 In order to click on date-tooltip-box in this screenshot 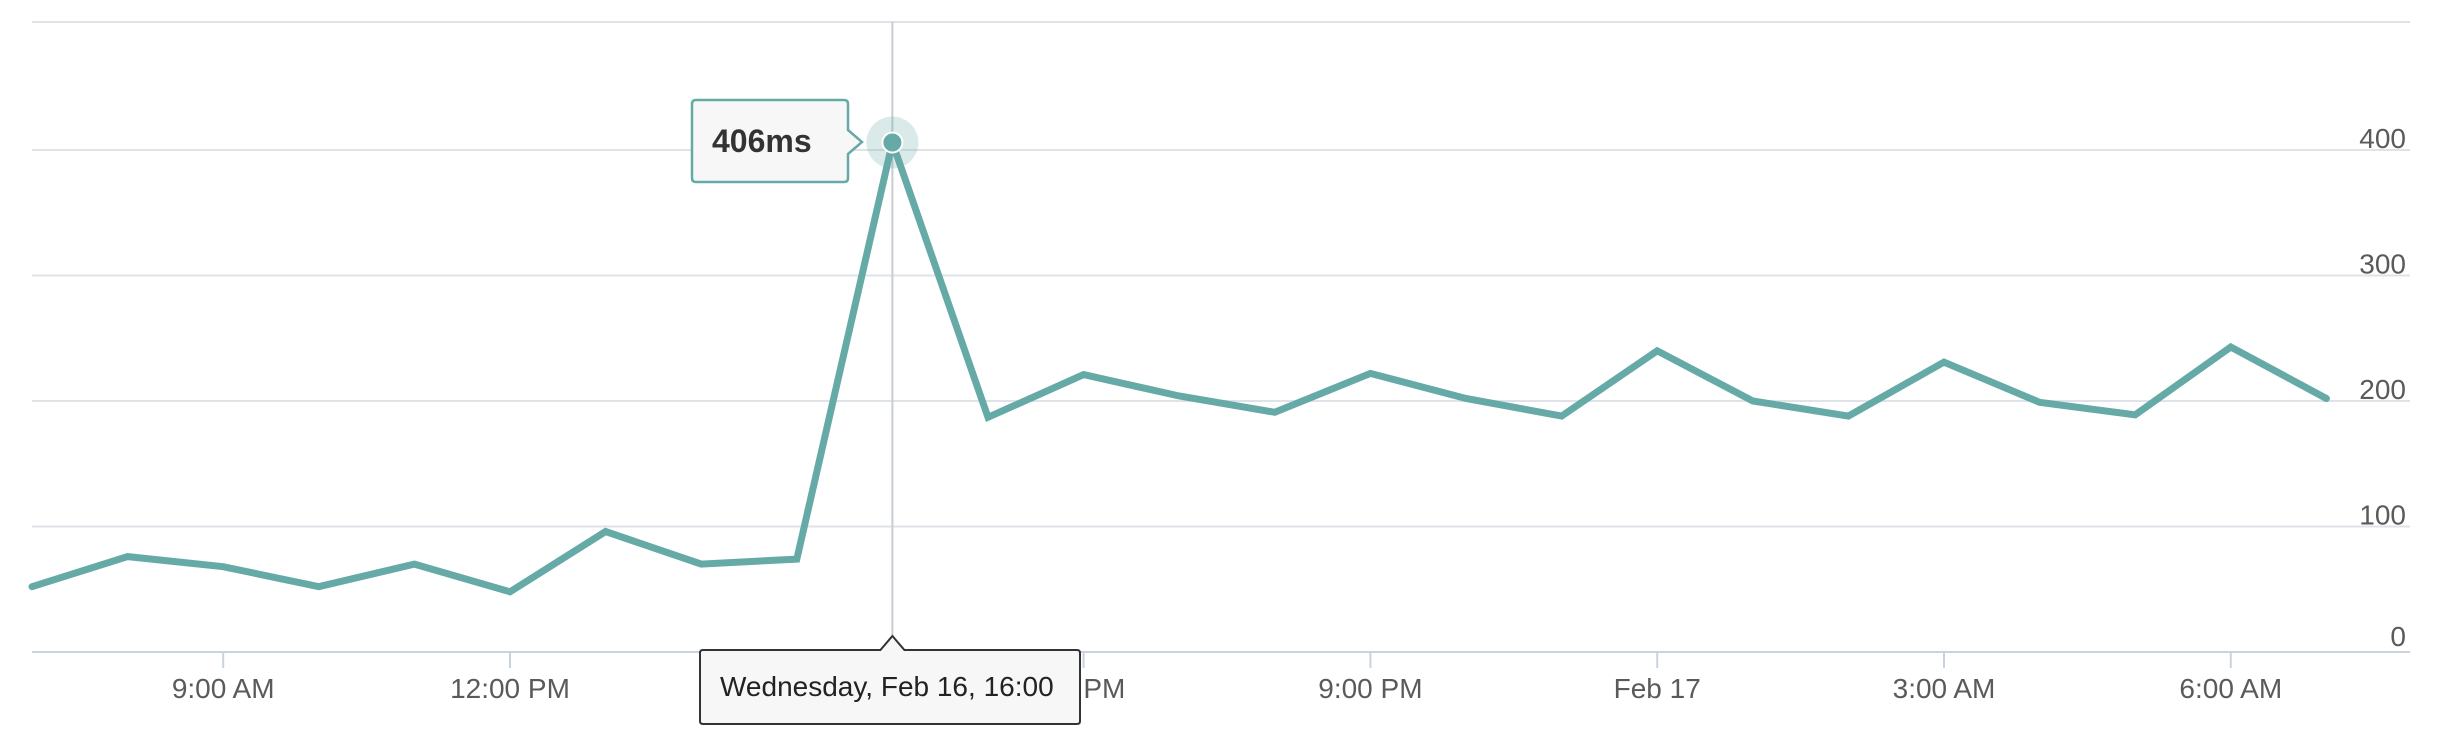, I will do `click(890, 679)`.